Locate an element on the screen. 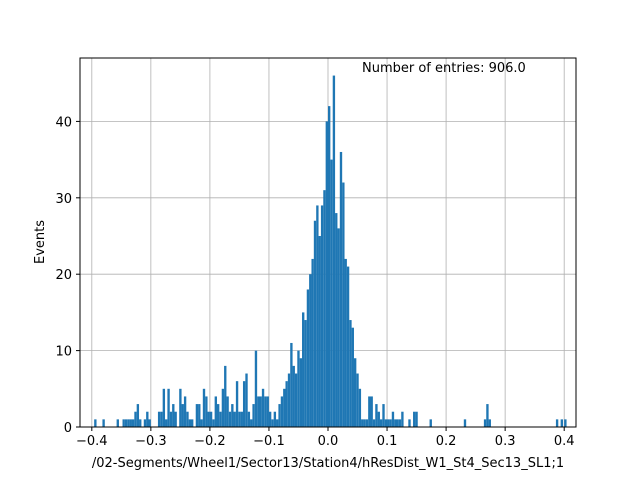 This screenshot has height=480, width=640. y-tick-label: 0 is located at coordinates (68, 428).